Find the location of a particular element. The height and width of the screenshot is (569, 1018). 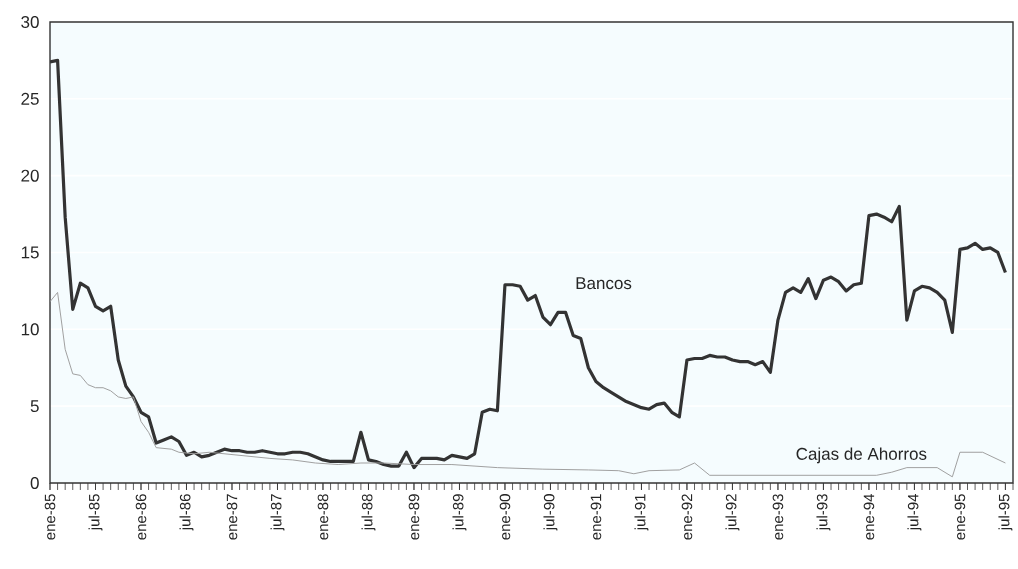

x-tick-label: ene-92 is located at coordinates (687, 517).